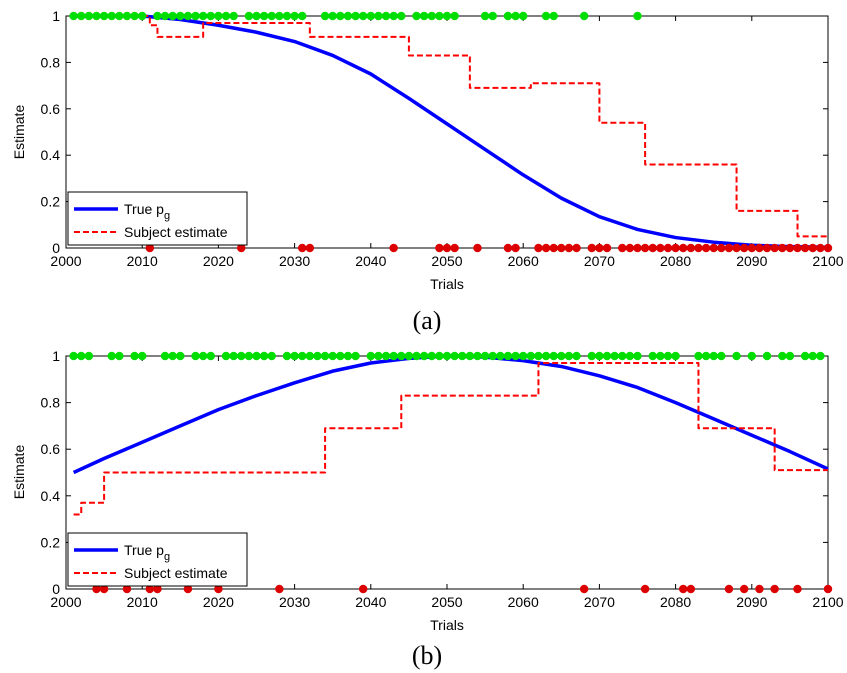 The width and height of the screenshot is (847, 673). Describe the element at coordinates (446, 261) in the screenshot. I see `x-tick-label: 2050` at that location.